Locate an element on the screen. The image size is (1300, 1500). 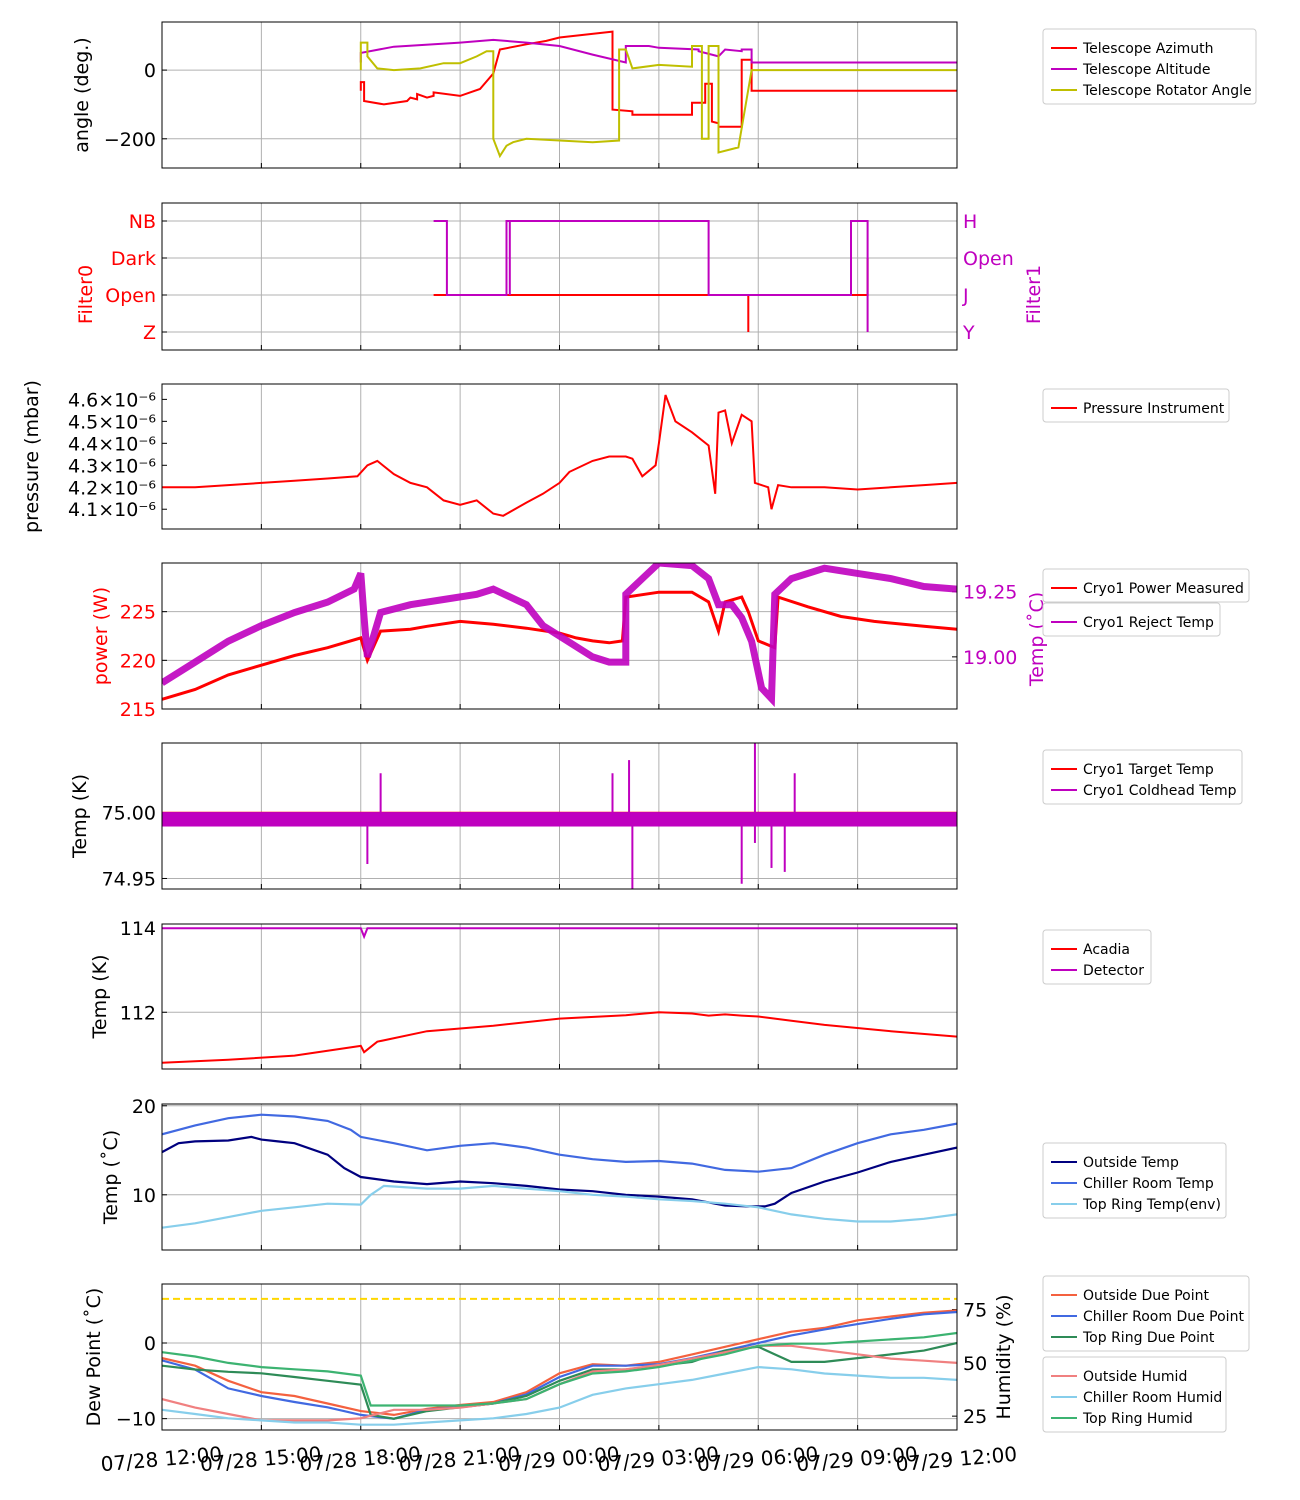
legend-humidity-frame is located at coordinates (1134, 1394).